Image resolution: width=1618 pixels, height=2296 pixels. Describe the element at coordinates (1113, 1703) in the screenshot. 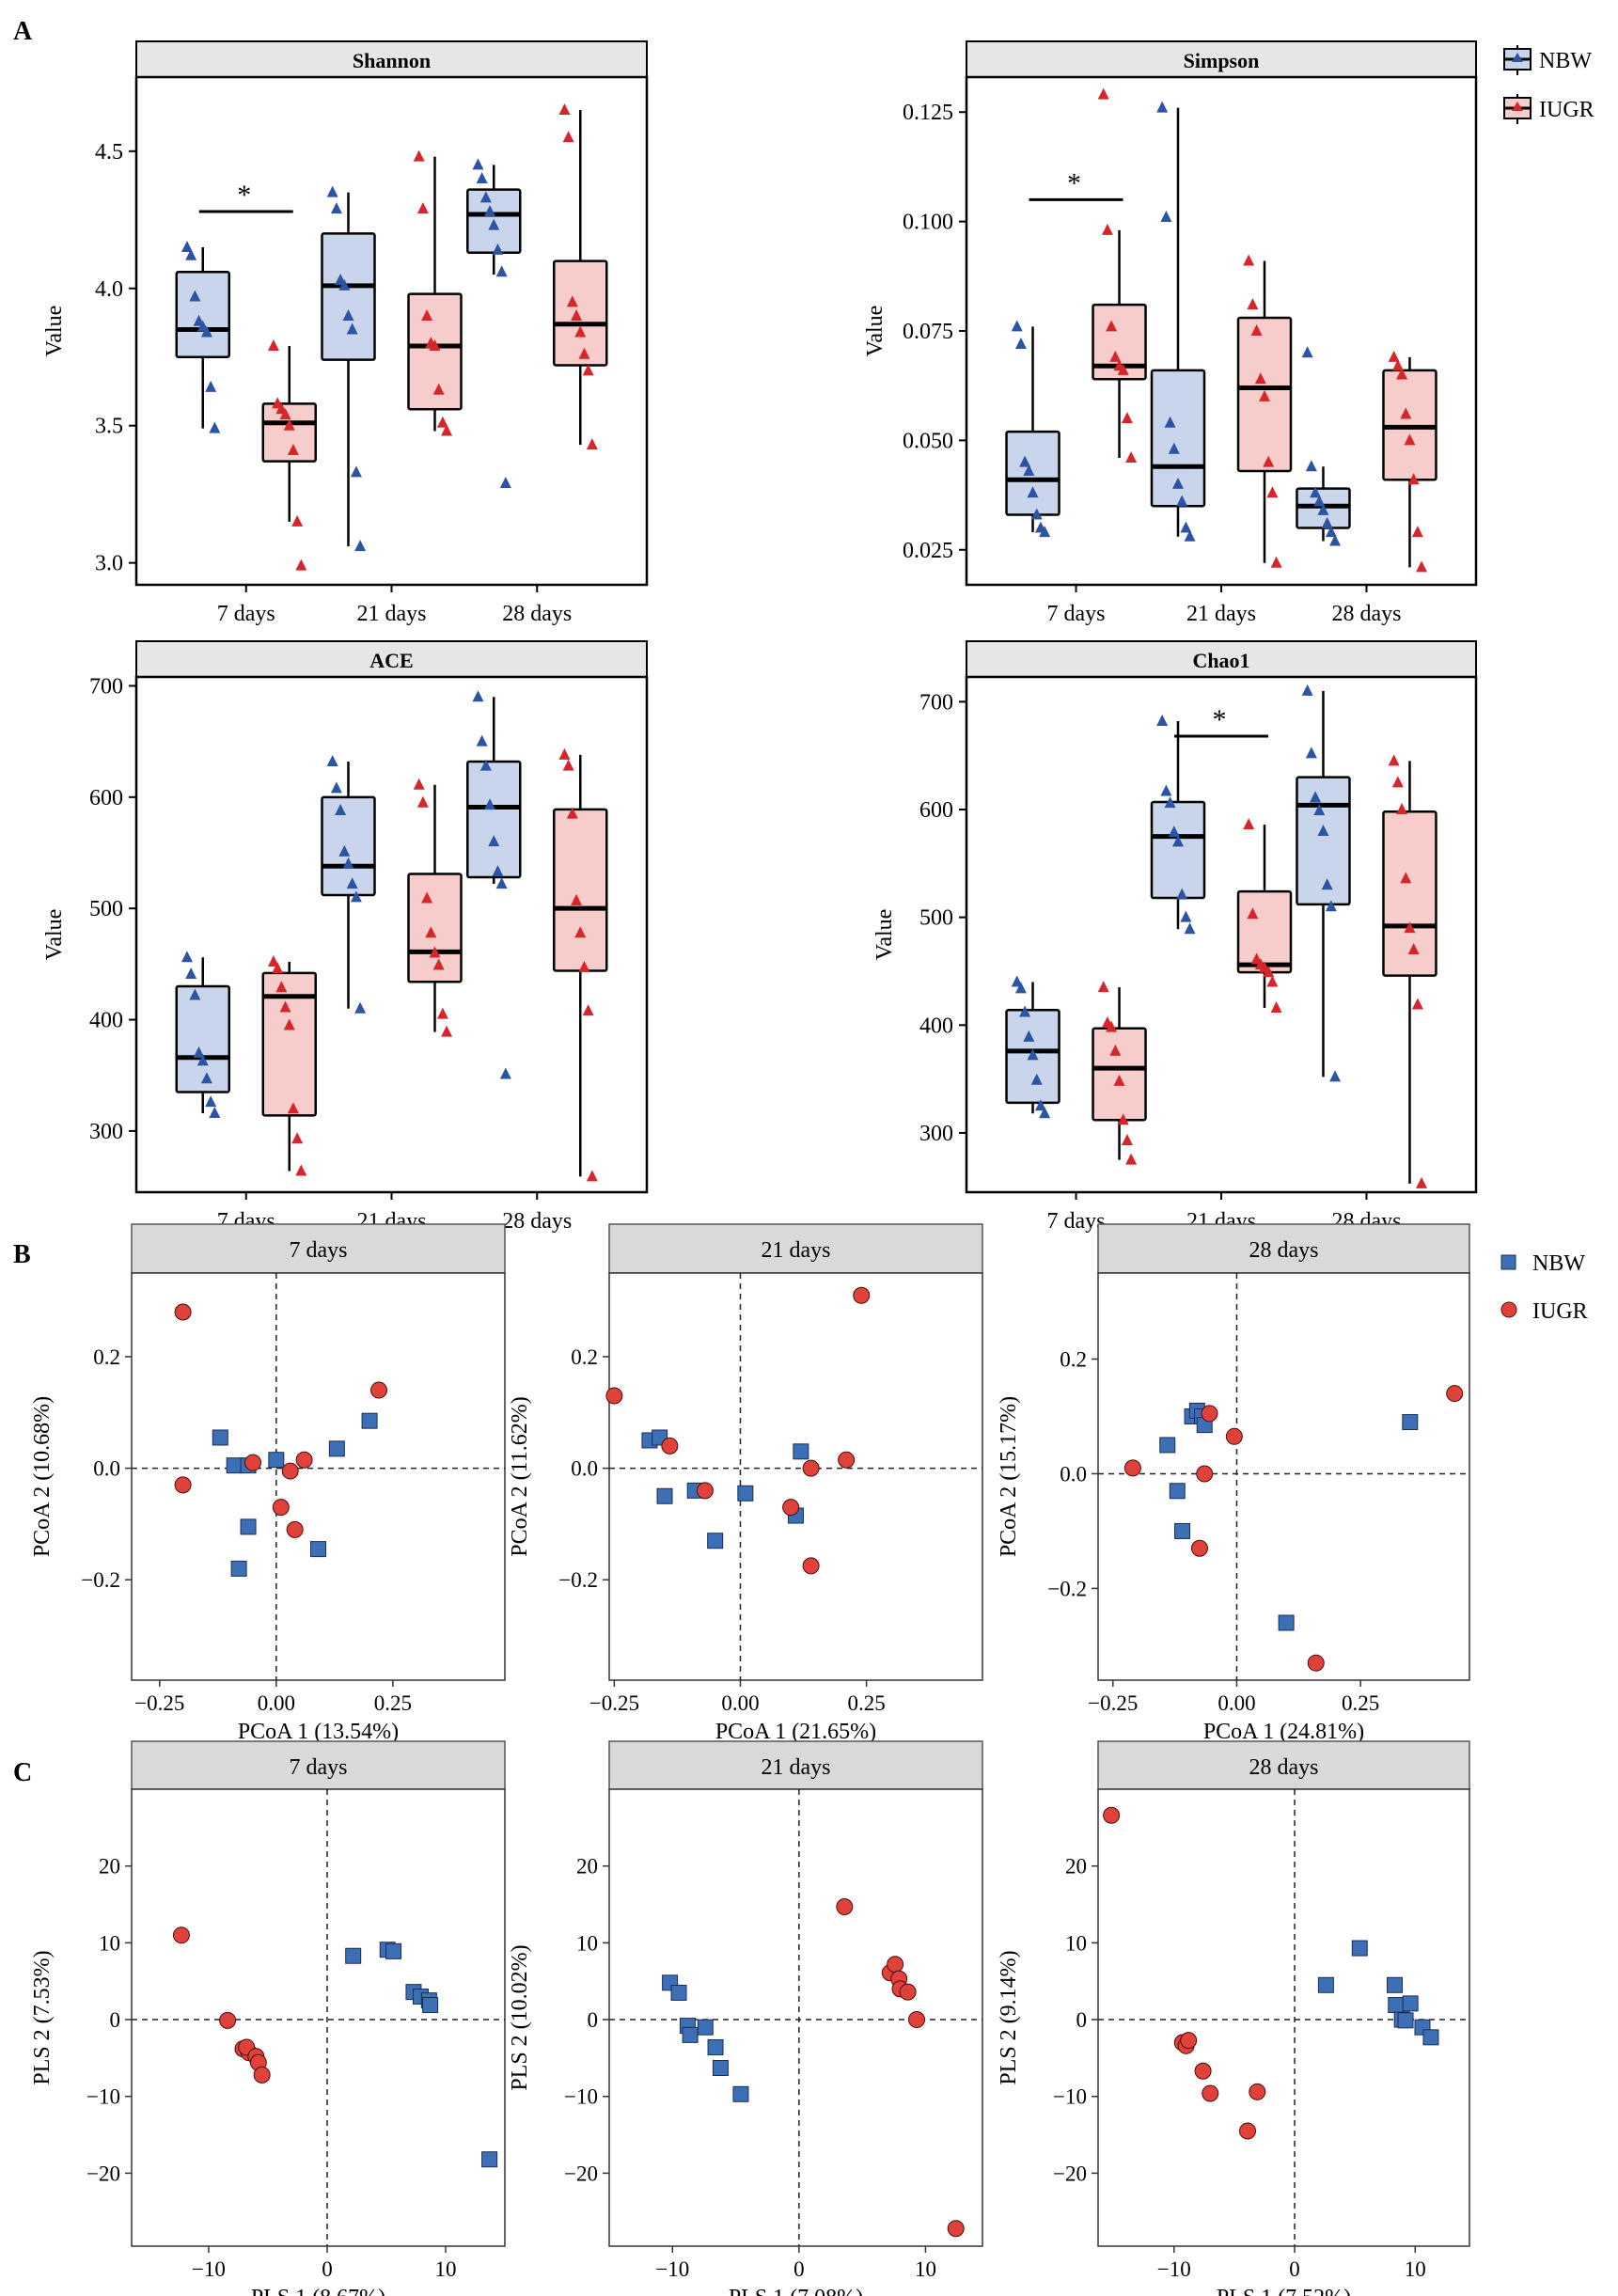

I see `x-tick-label: −0.25` at that location.